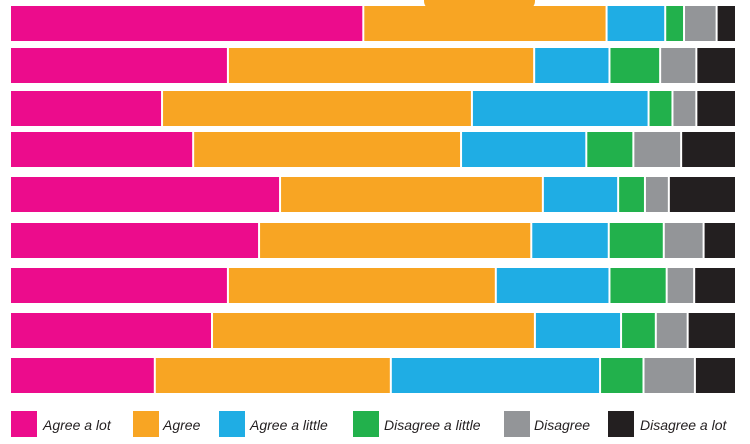 The width and height of the screenshot is (750, 444). What do you see at coordinates (683, 425) in the screenshot?
I see `legend-label: Disagree a lot` at bounding box center [683, 425].